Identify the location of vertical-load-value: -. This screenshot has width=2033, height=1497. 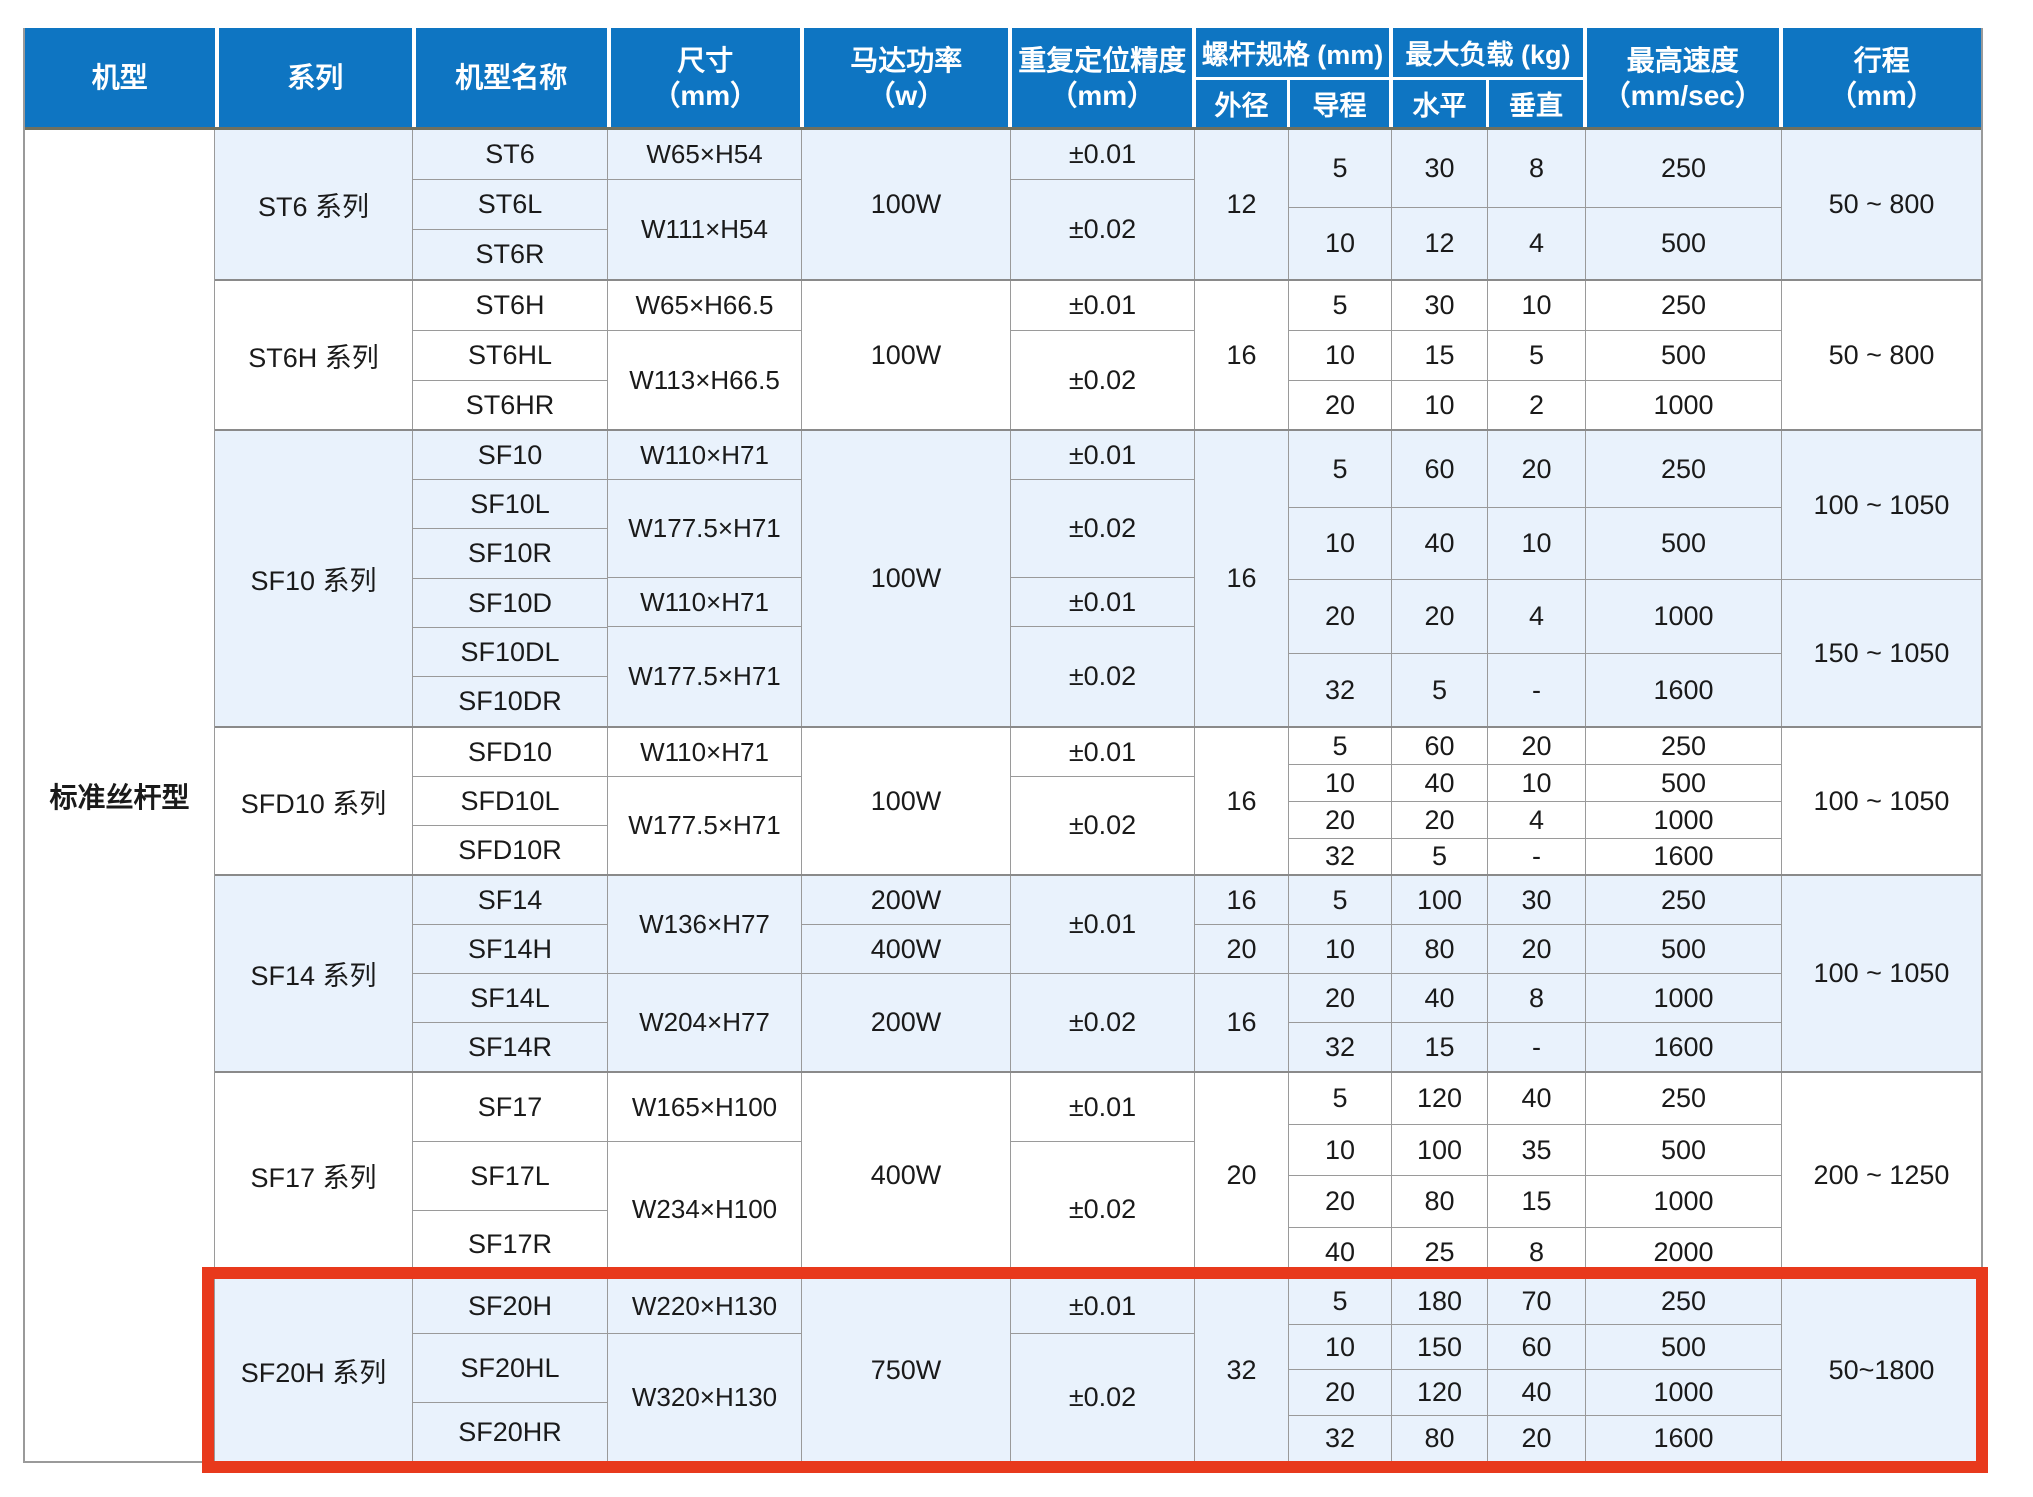
(1537, 856).